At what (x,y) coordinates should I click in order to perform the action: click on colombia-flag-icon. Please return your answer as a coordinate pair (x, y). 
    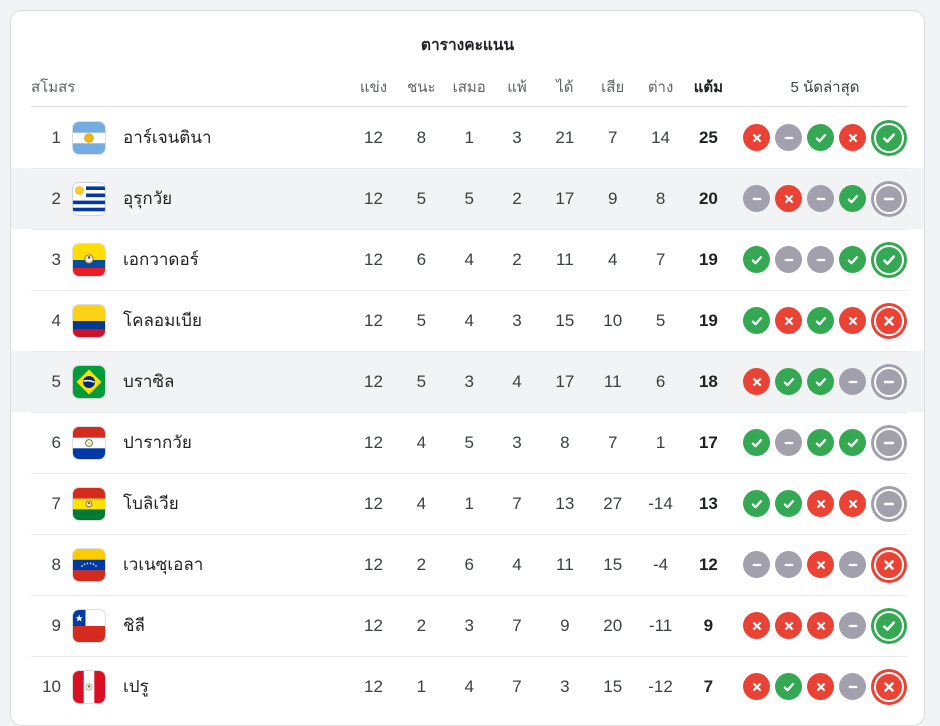
    Looking at the image, I should click on (89, 320).